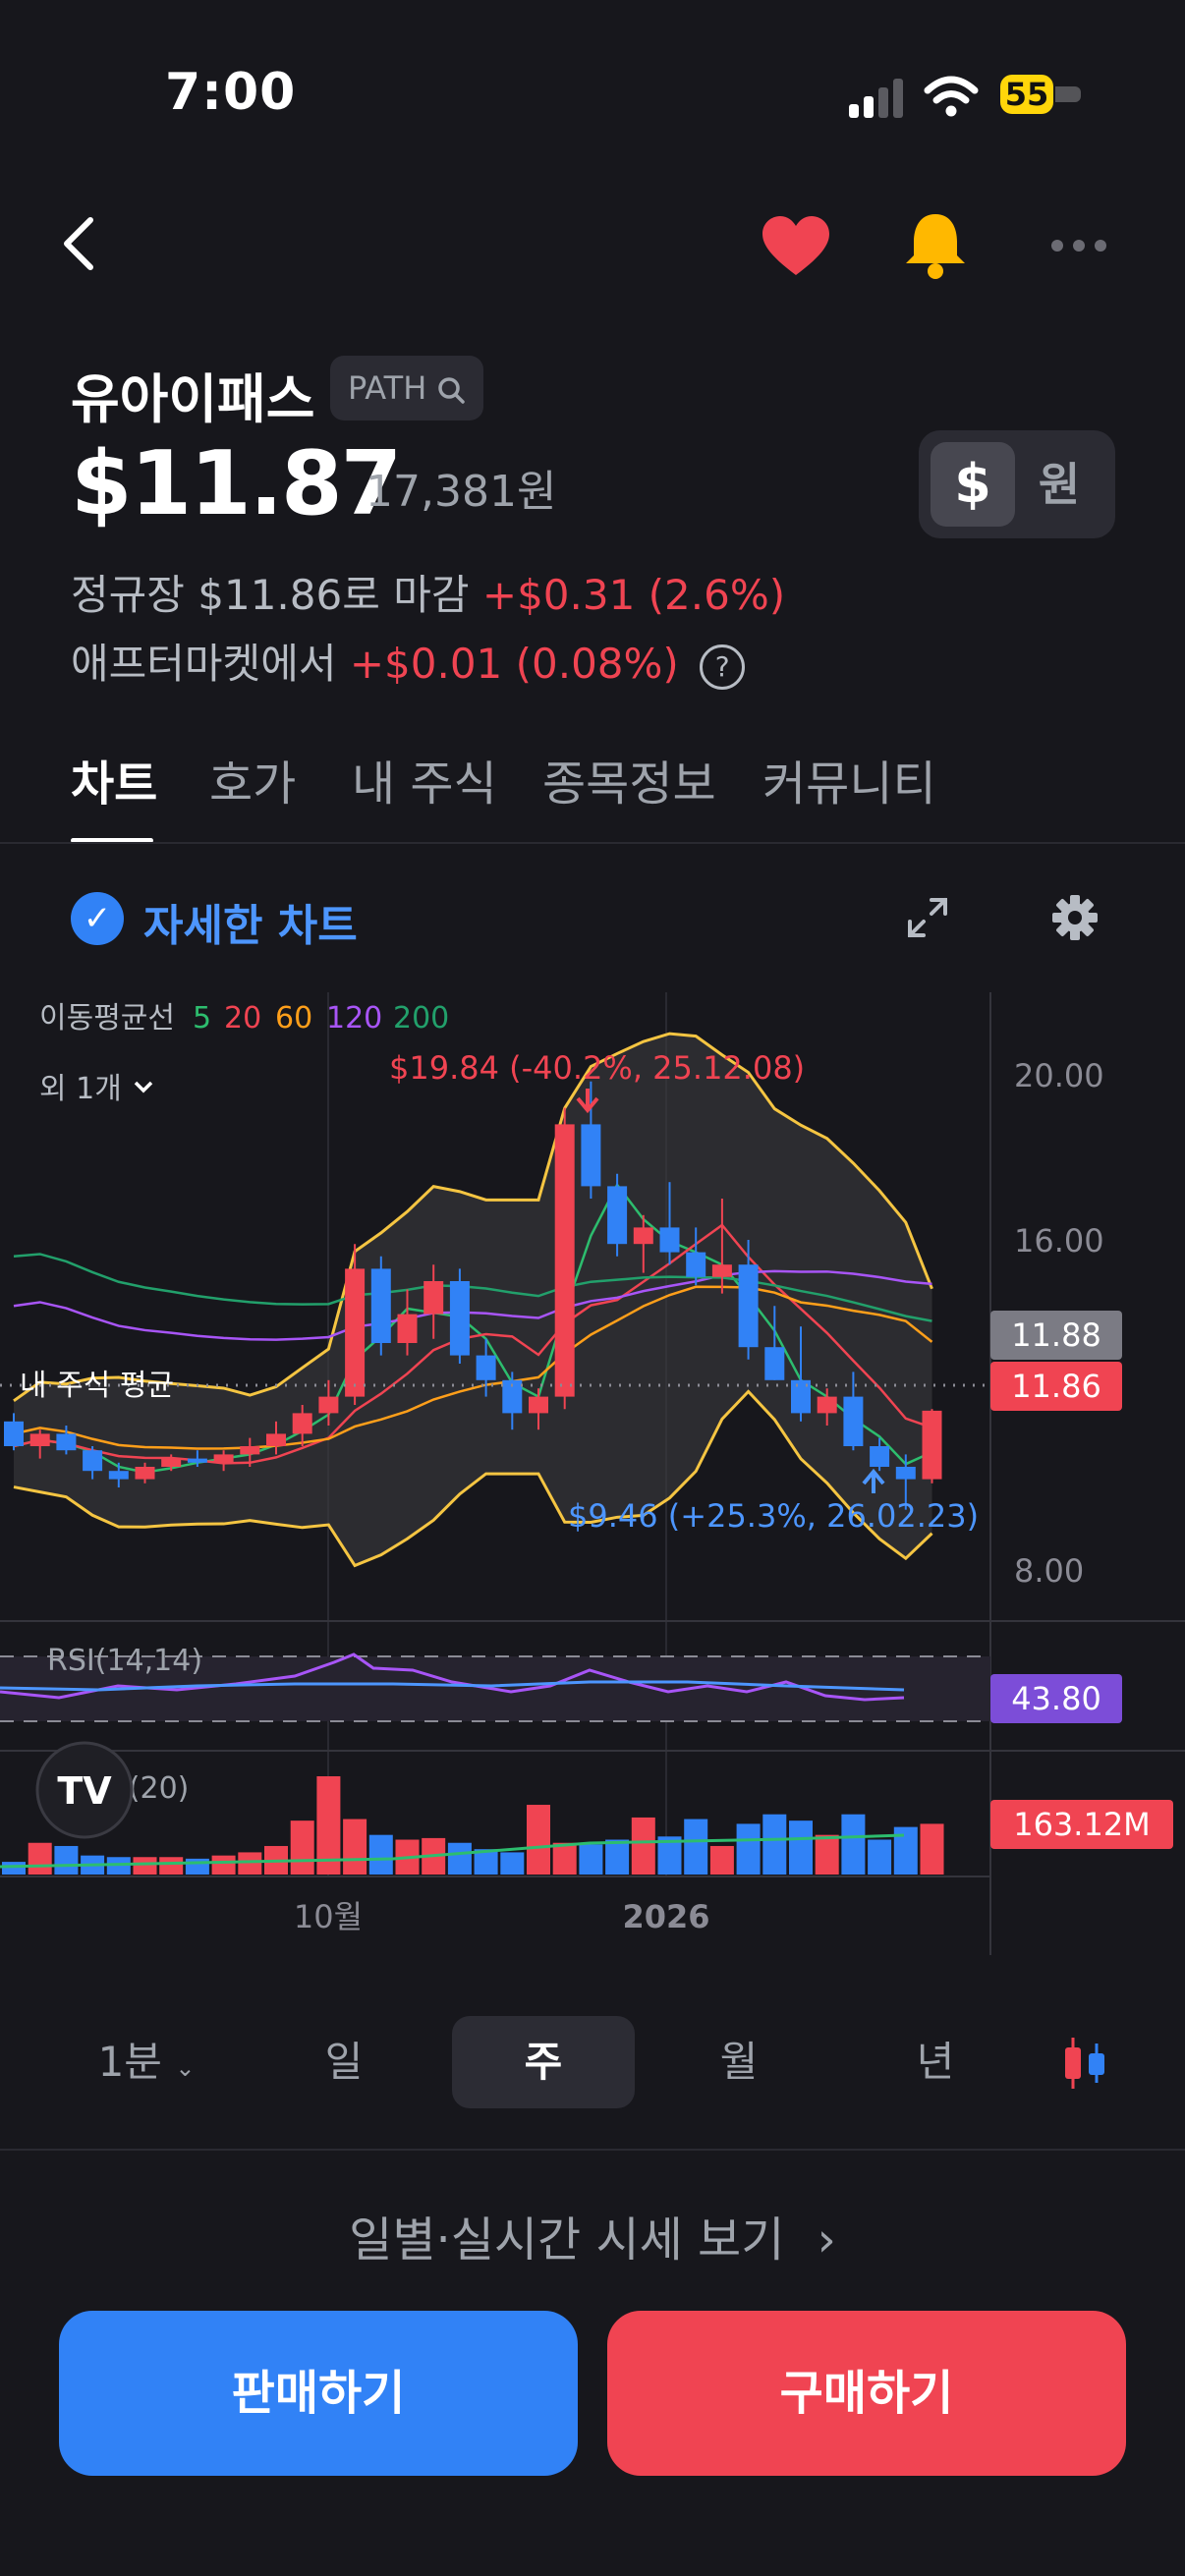 The image size is (1185, 2576). Describe the element at coordinates (567, 2240) in the screenshot. I see `realtime-link-label: 일별·실시간 시세 보기` at that location.